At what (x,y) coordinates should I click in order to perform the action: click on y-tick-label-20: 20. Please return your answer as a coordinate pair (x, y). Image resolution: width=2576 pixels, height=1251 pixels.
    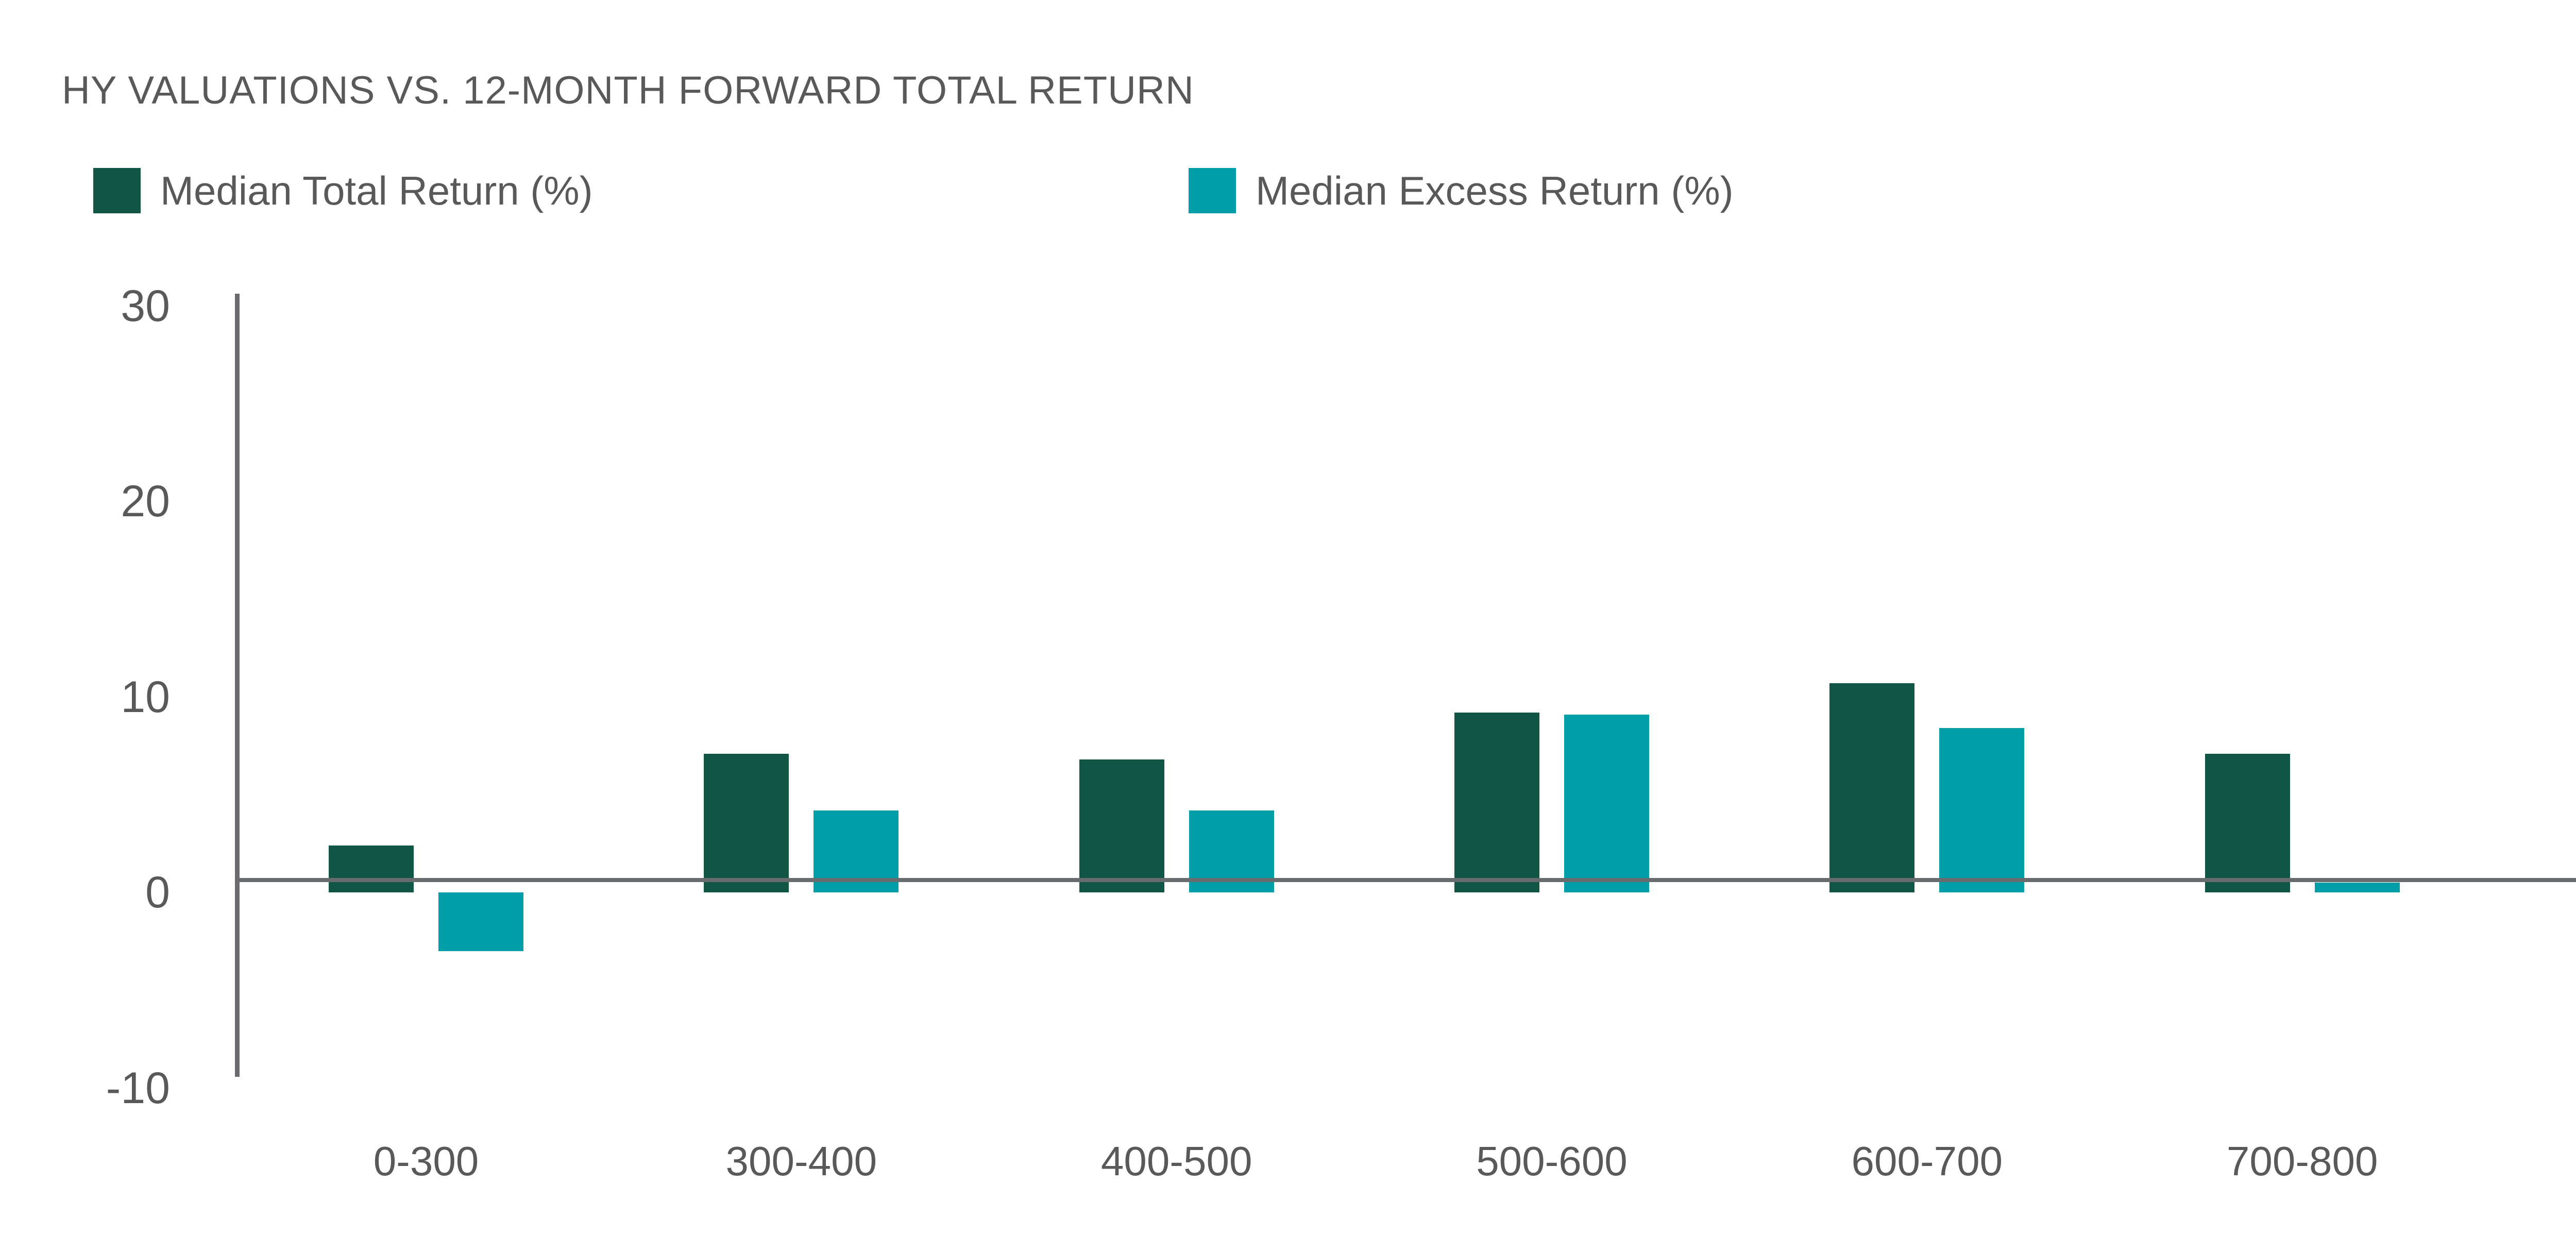
    Looking at the image, I should click on (145, 501).